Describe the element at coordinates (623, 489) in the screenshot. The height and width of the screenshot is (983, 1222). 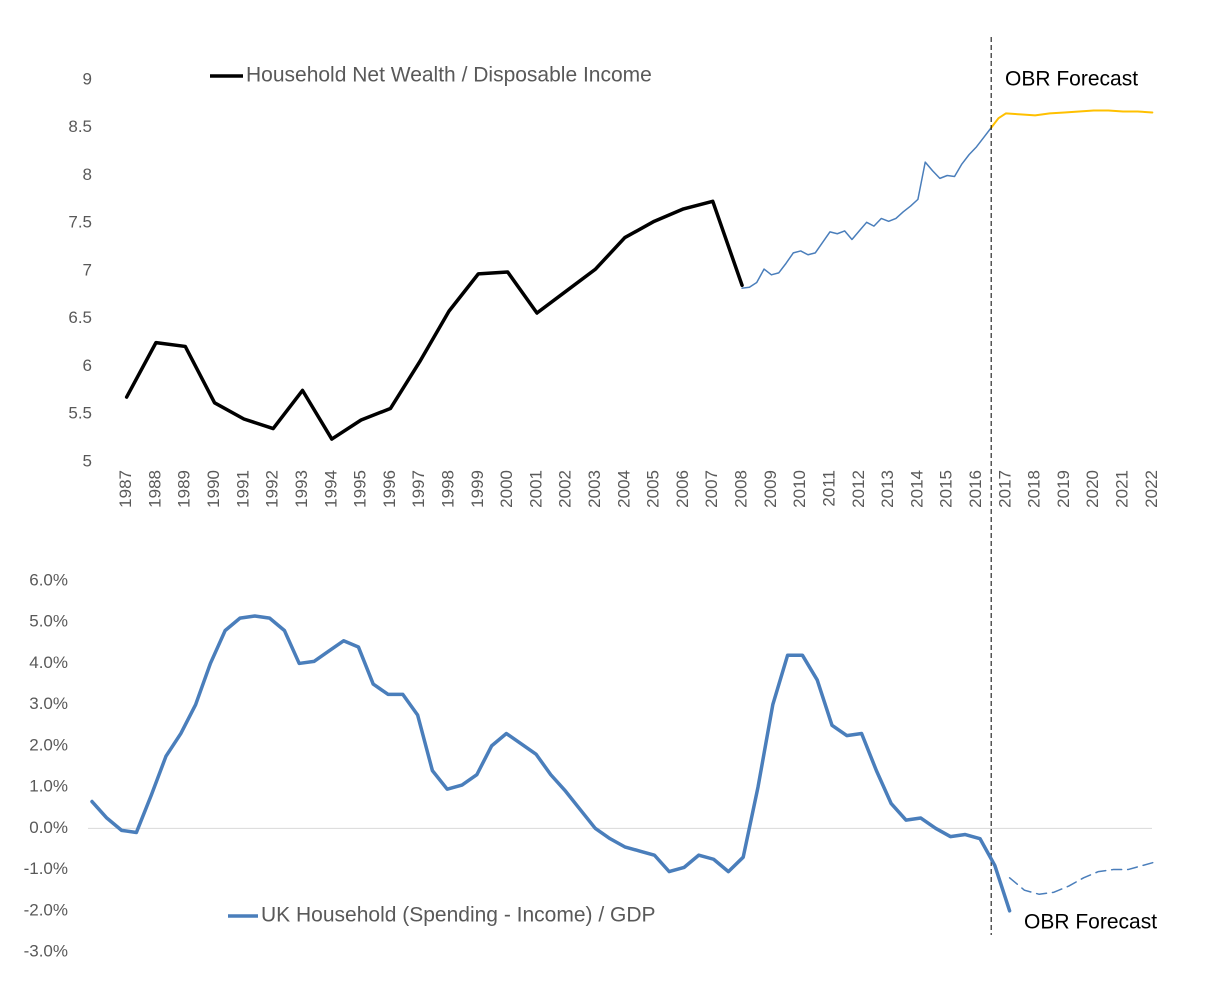
I see `x-tick-label: 2004` at that location.